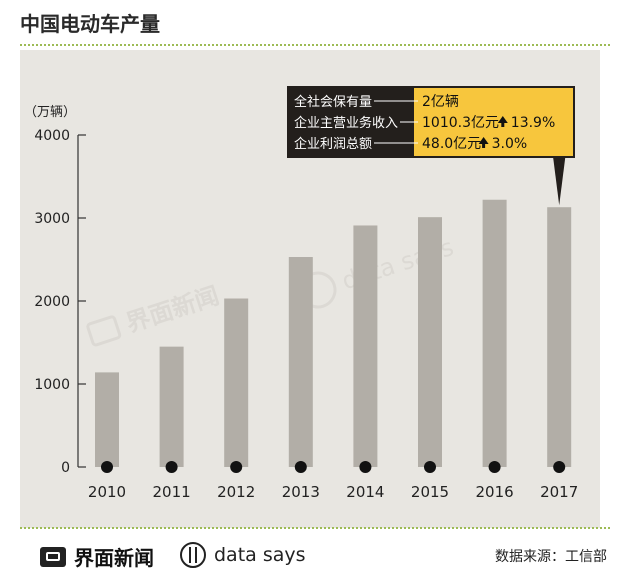 This screenshot has width=629, height=582. I want to click on y-tick-label: 0, so click(65, 468).